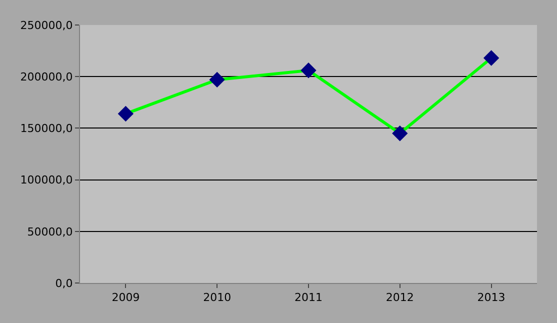 Image resolution: width=557 pixels, height=323 pixels. Describe the element at coordinates (46, 77) in the screenshot. I see `y-tick-label: 200000,0` at that location.